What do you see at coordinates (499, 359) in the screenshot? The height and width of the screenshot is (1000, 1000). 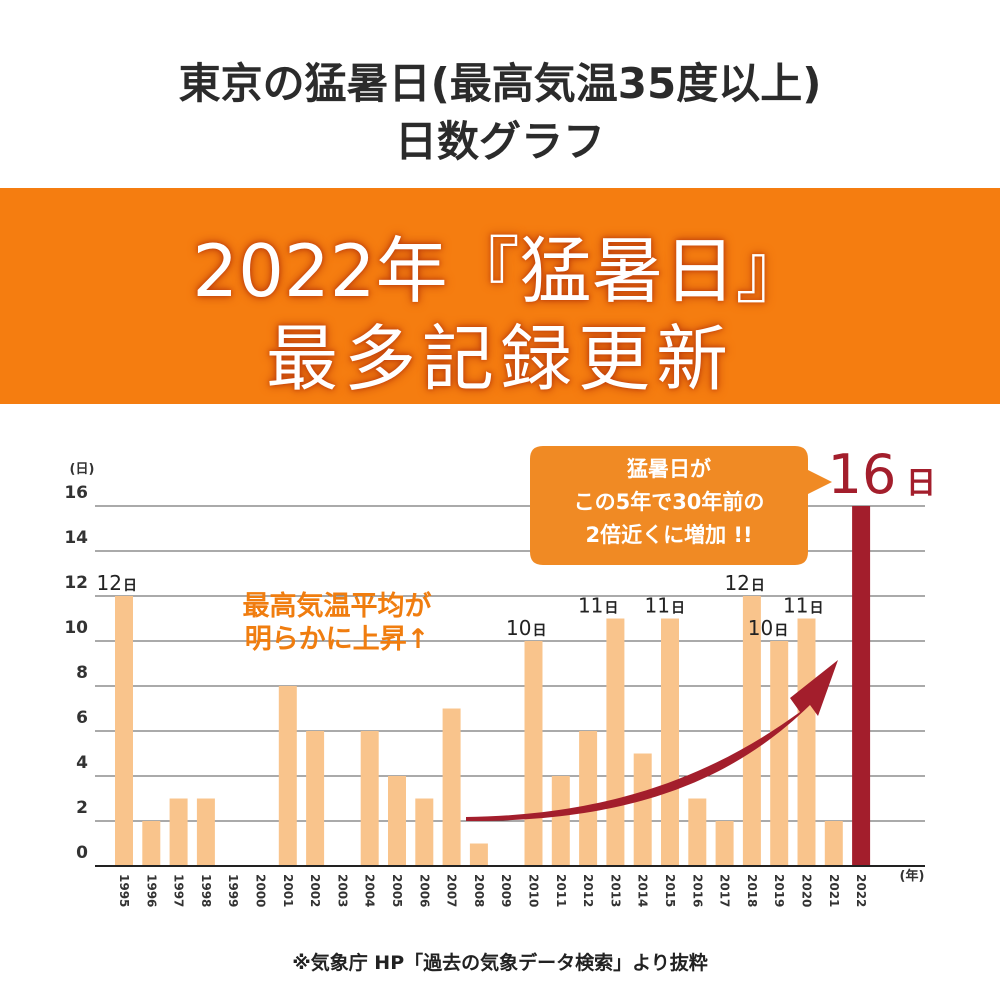 I see `banner-subheadline: 最多記録更新` at bounding box center [499, 359].